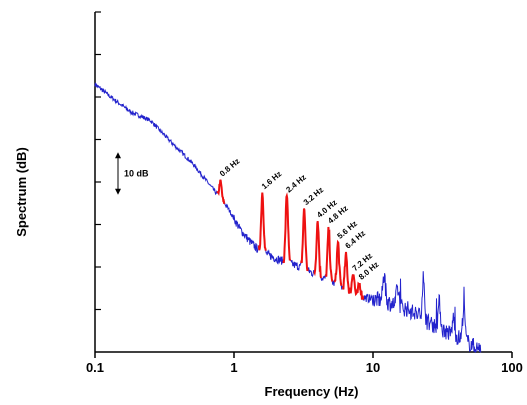 This screenshot has height=405, width=527. I want to click on x-tick-label: 10, so click(373, 367).